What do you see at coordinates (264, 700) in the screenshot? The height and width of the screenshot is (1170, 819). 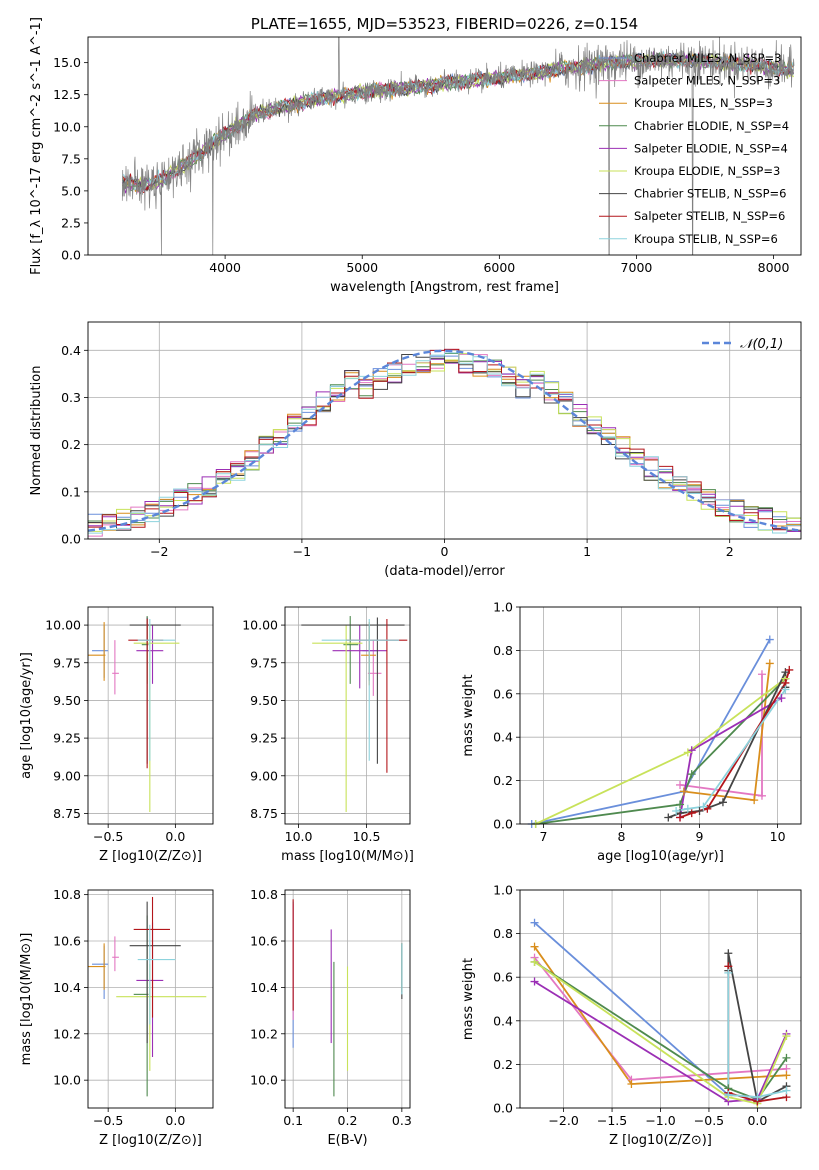 I see `y-tick-label: 9.50` at bounding box center [264, 700].